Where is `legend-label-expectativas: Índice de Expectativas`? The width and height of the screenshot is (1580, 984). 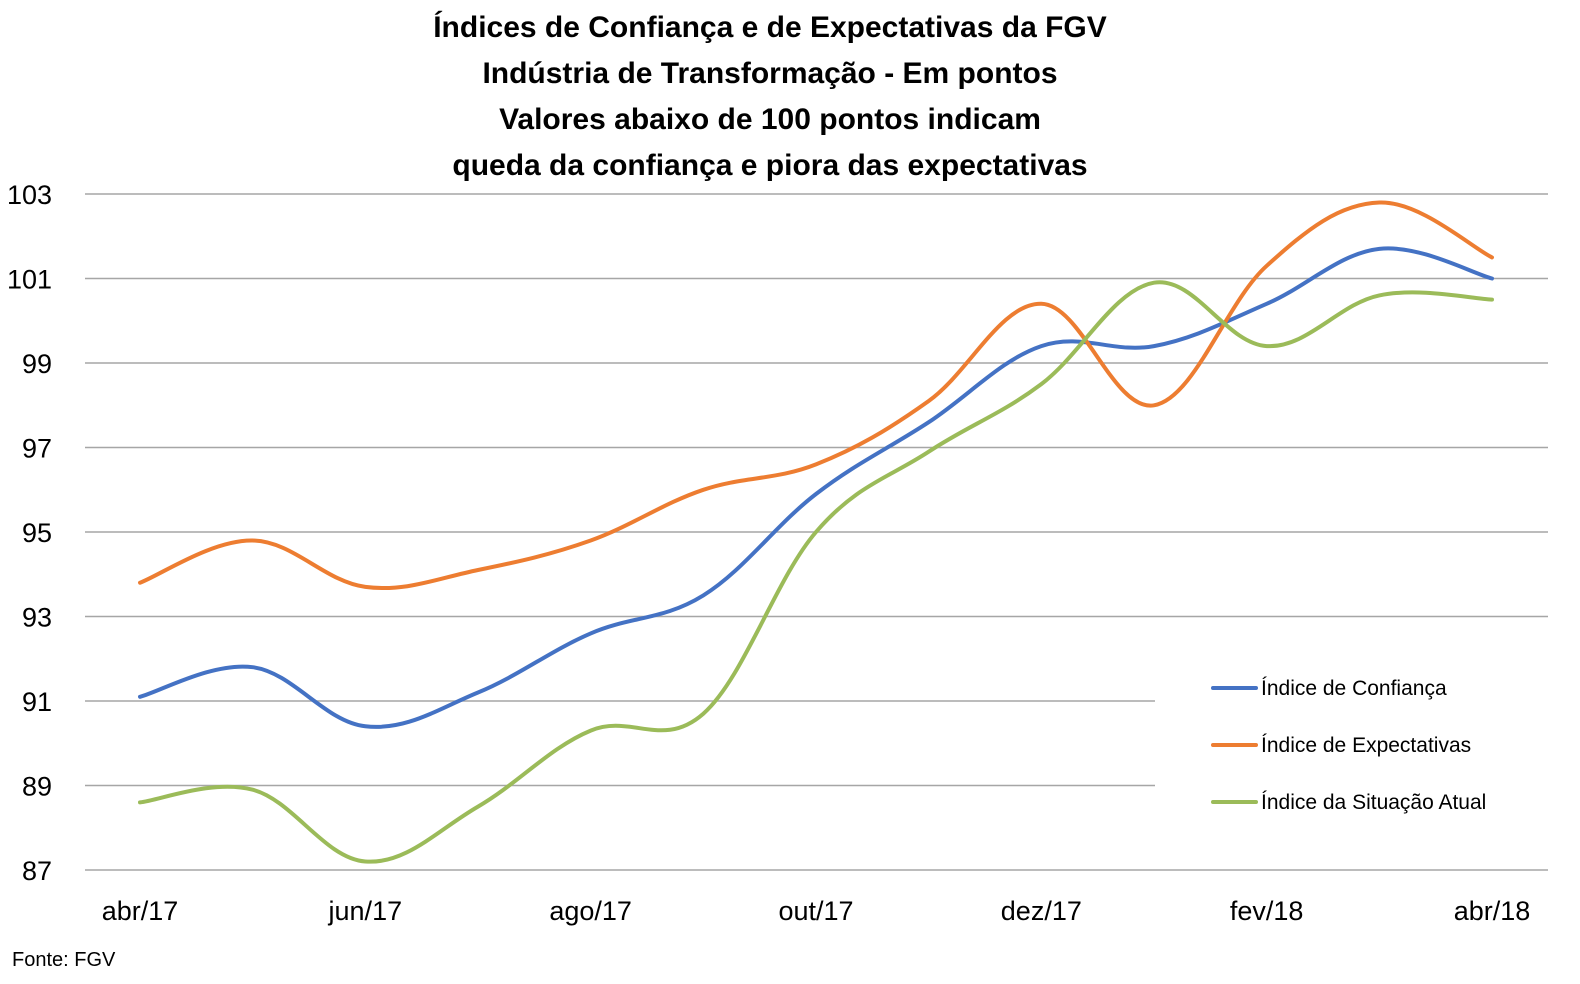
legend-label-expectativas: Índice de Expectativas is located at coordinates (1366, 745).